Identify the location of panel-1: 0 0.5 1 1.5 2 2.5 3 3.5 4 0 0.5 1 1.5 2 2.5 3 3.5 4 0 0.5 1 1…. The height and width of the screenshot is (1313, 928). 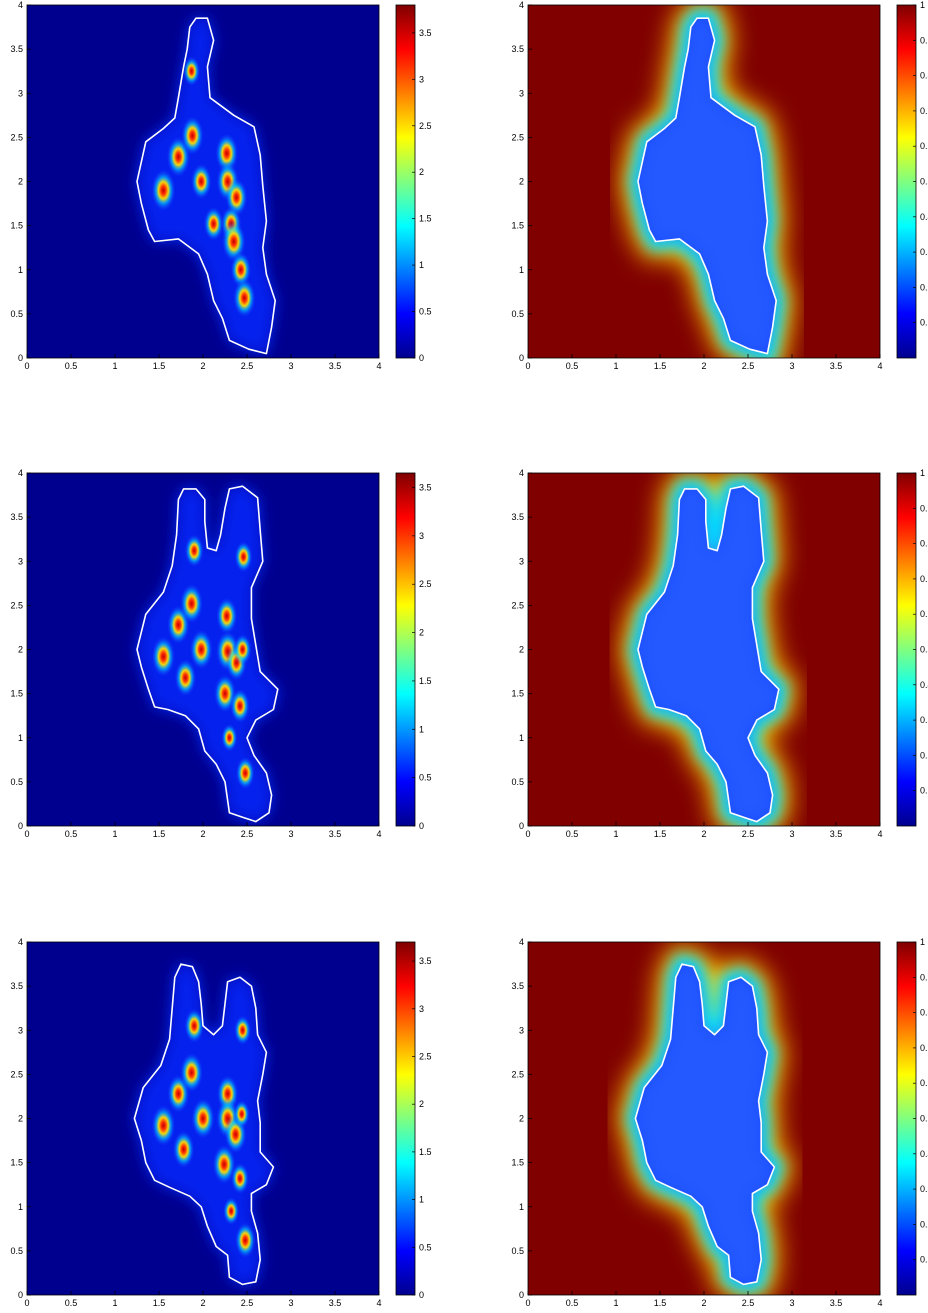
(220, 185).